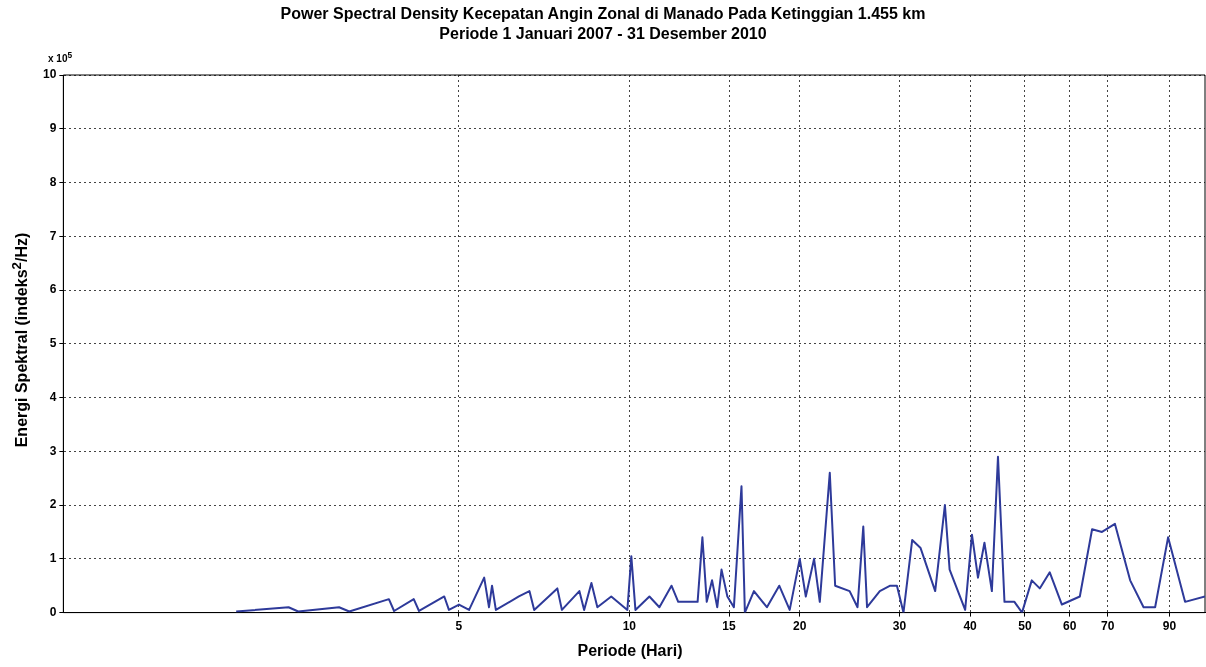 This screenshot has width=1206, height=667. What do you see at coordinates (53, 611) in the screenshot?
I see `y-tick-label: 0` at bounding box center [53, 611].